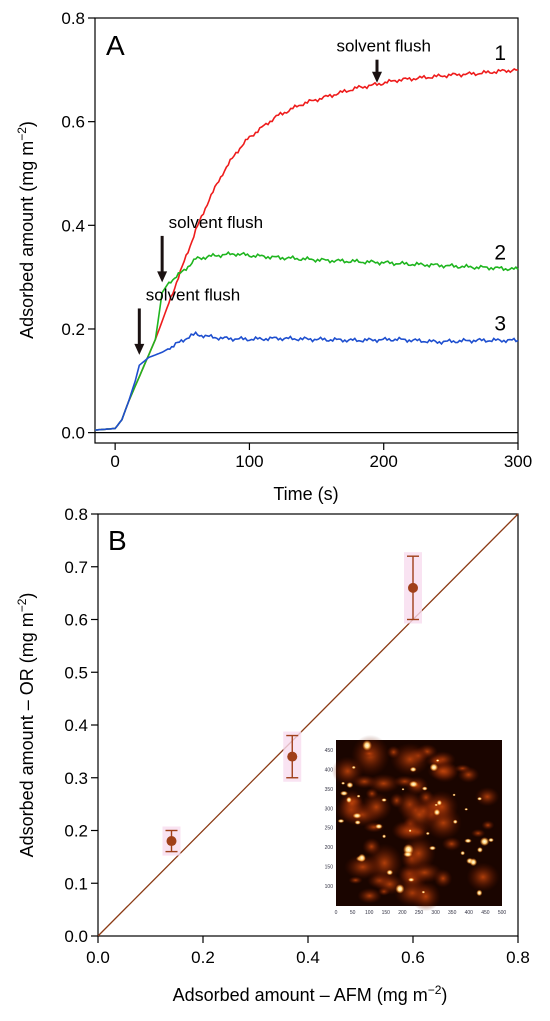 The height and width of the screenshot is (1021, 550). I want to click on panel-a-label: A, so click(115, 45).